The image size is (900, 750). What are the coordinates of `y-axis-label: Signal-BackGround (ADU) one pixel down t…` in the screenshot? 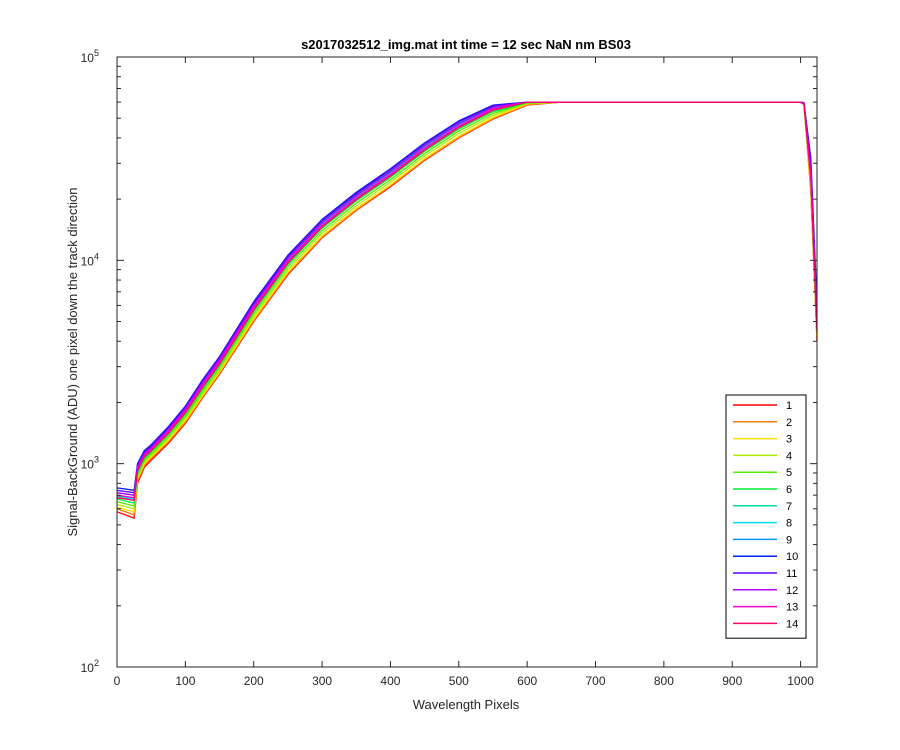 It's located at (72, 361).